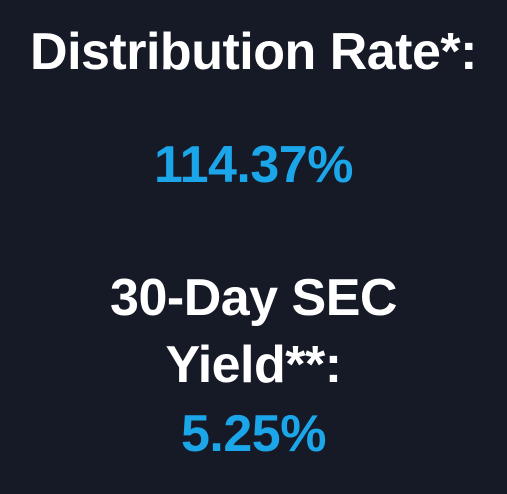 This screenshot has height=494, width=507. I want to click on sec-yield-label-line1: 30-Day SEC, so click(253, 298).